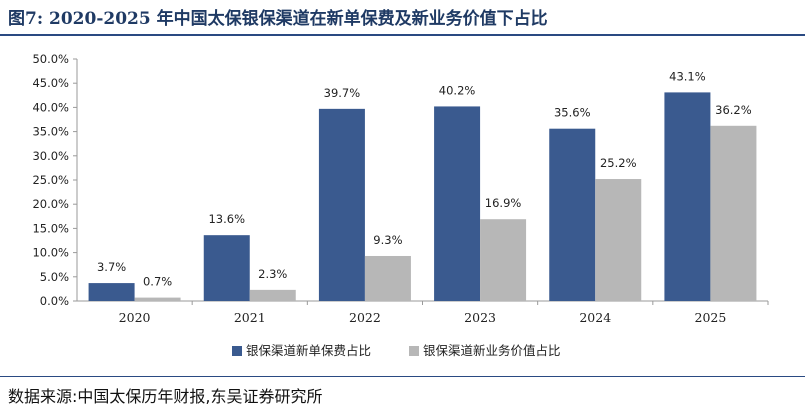 The width and height of the screenshot is (805, 413). Describe the element at coordinates (135, 317) in the screenshot. I see `x-category-label: 2020` at that location.